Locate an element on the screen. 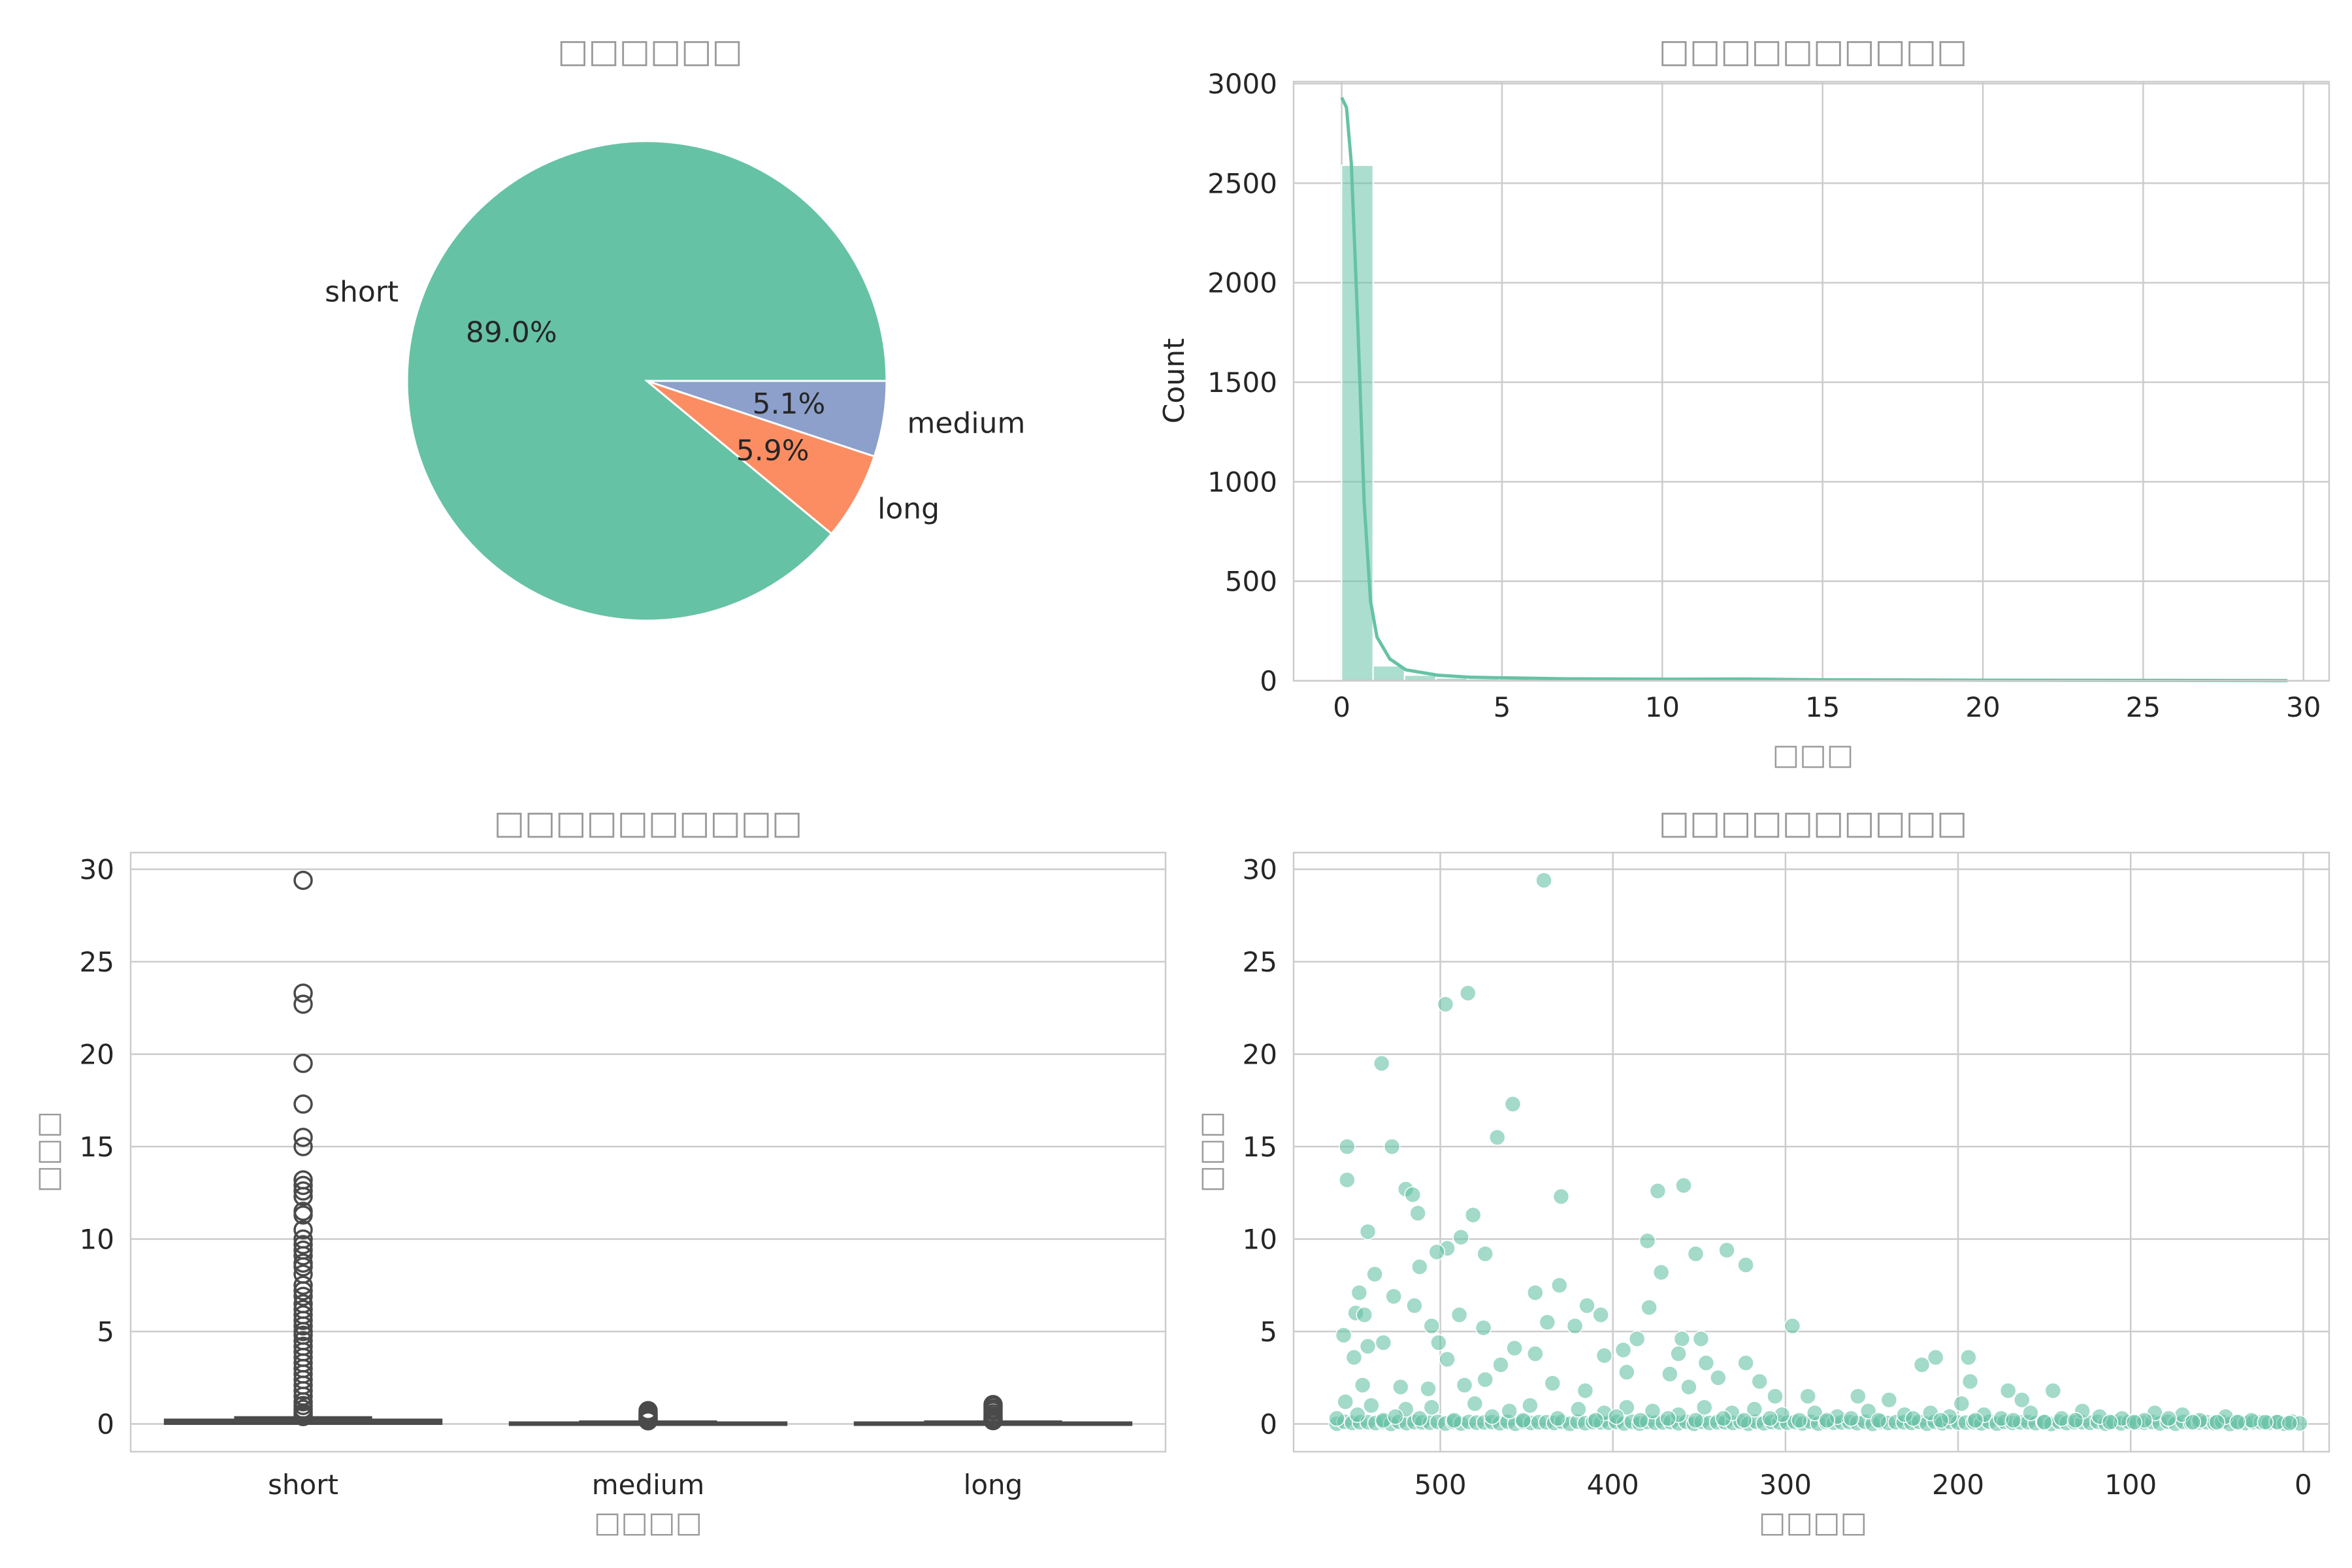  histogram-xtick: 5 is located at coordinates (1502, 707).